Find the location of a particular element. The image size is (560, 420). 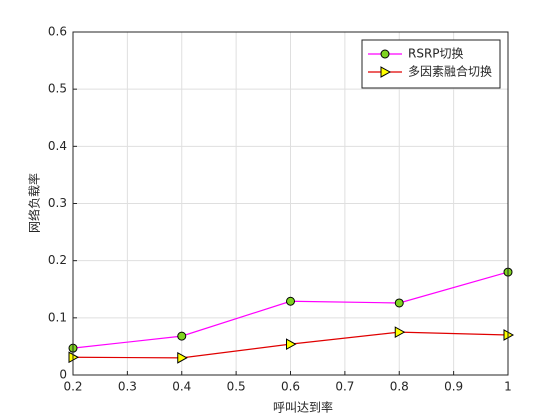

legend-label: RSRP切换 is located at coordinates (436, 54).